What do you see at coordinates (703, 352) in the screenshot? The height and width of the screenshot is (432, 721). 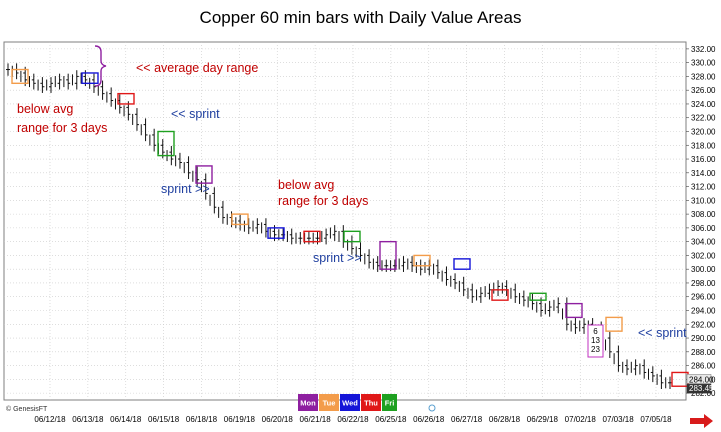 I see `y-tick-label: 288.00` at bounding box center [703, 352].